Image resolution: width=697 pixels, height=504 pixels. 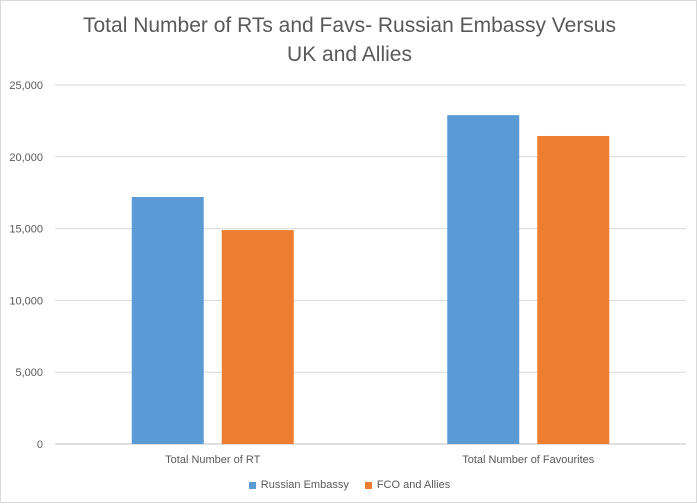 I want to click on legend: Russian Embassy FCO and Allies, so click(x=349, y=485).